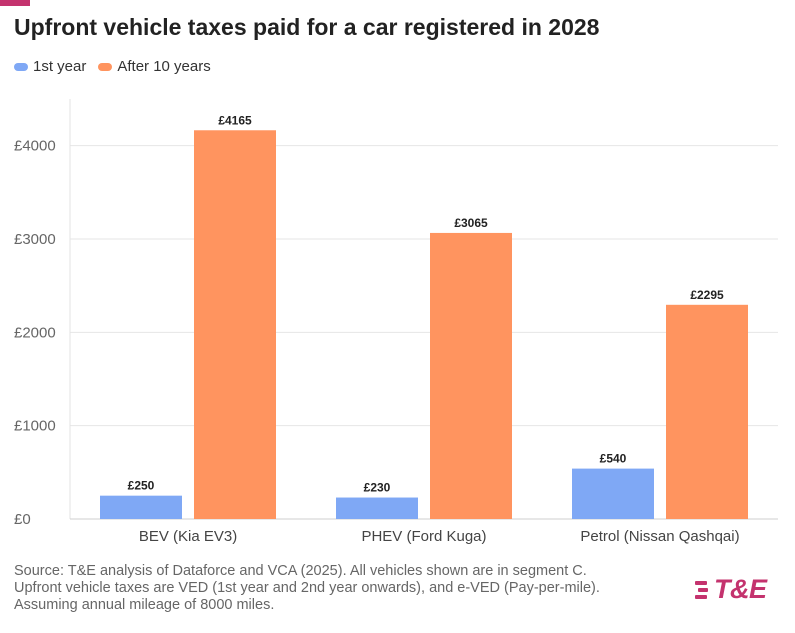 The image size is (795, 633). Describe the element at coordinates (35, 239) in the screenshot. I see `y-tick-label: £3000` at that location.